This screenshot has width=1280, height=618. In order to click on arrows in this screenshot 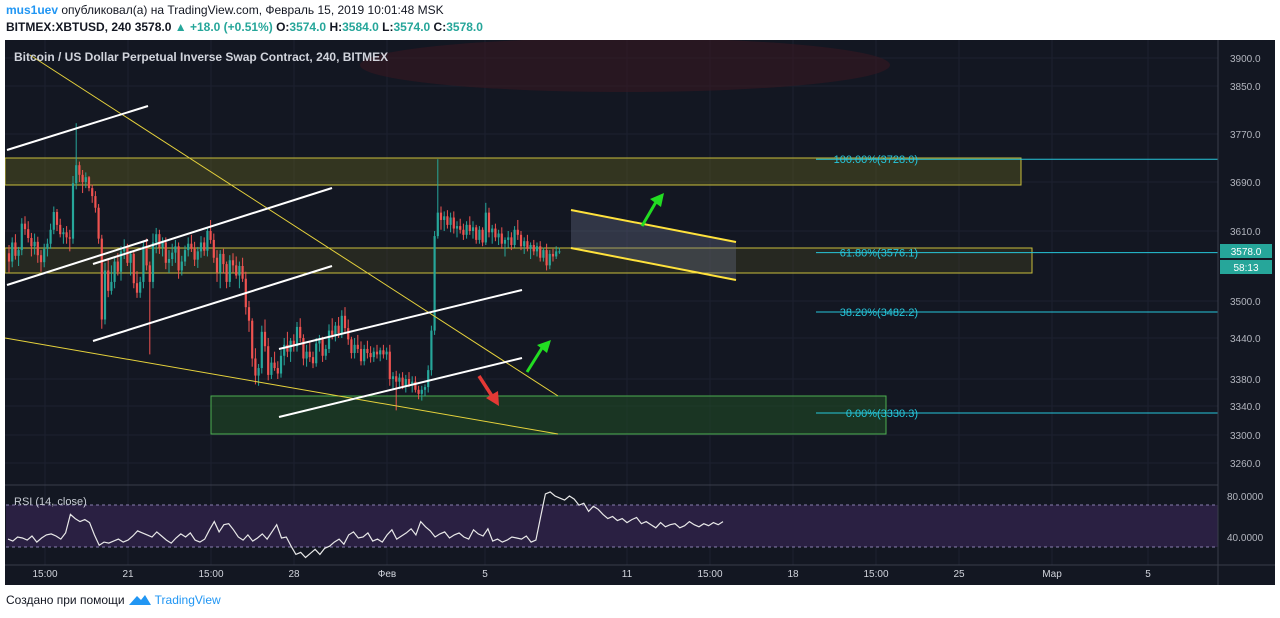, I will do `click(570, 299)`.